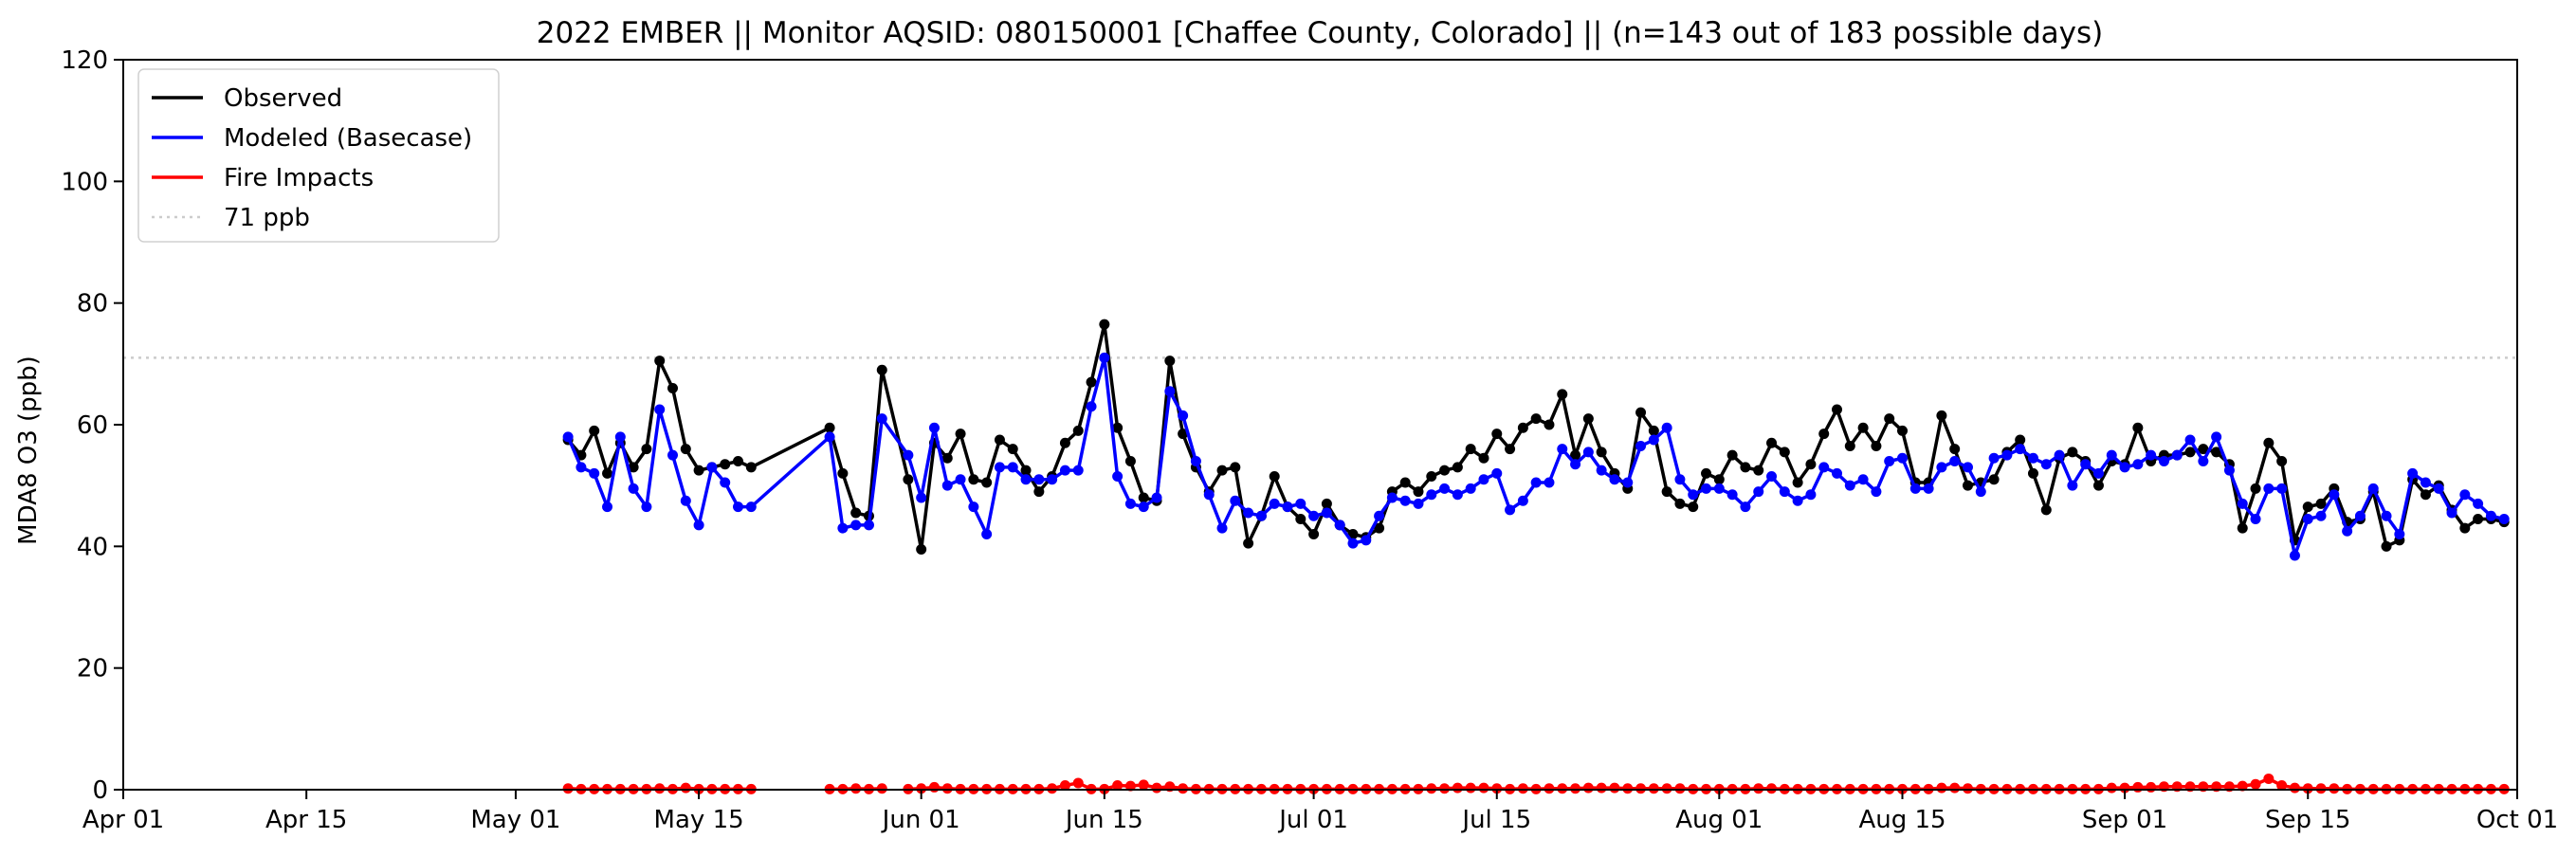 This screenshot has height=857, width=2576. I want to click on y-tick-label: 40, so click(92, 547).